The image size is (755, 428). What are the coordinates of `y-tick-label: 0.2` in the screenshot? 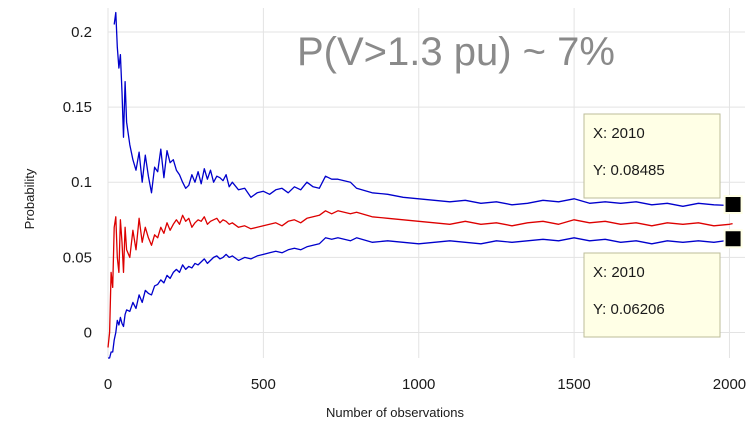 It's located at (81, 32).